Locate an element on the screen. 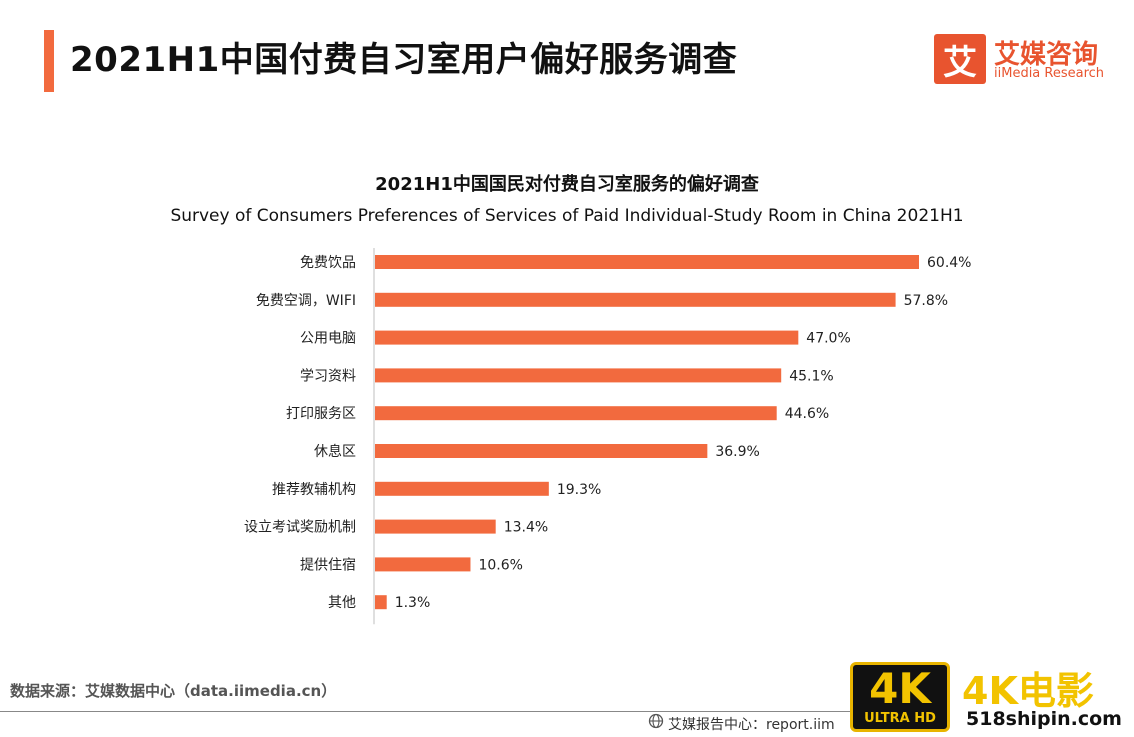 The height and width of the screenshot is (737, 1134). value-label: 57.8% is located at coordinates (926, 301).